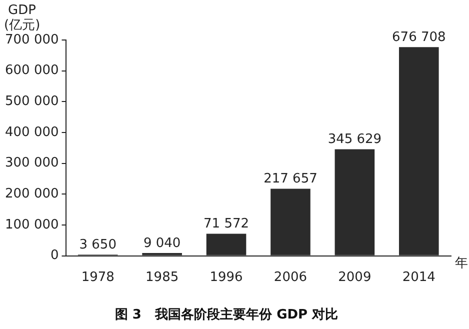  Describe the element at coordinates (97, 245) in the screenshot. I see `data-label: 3 650` at that location.